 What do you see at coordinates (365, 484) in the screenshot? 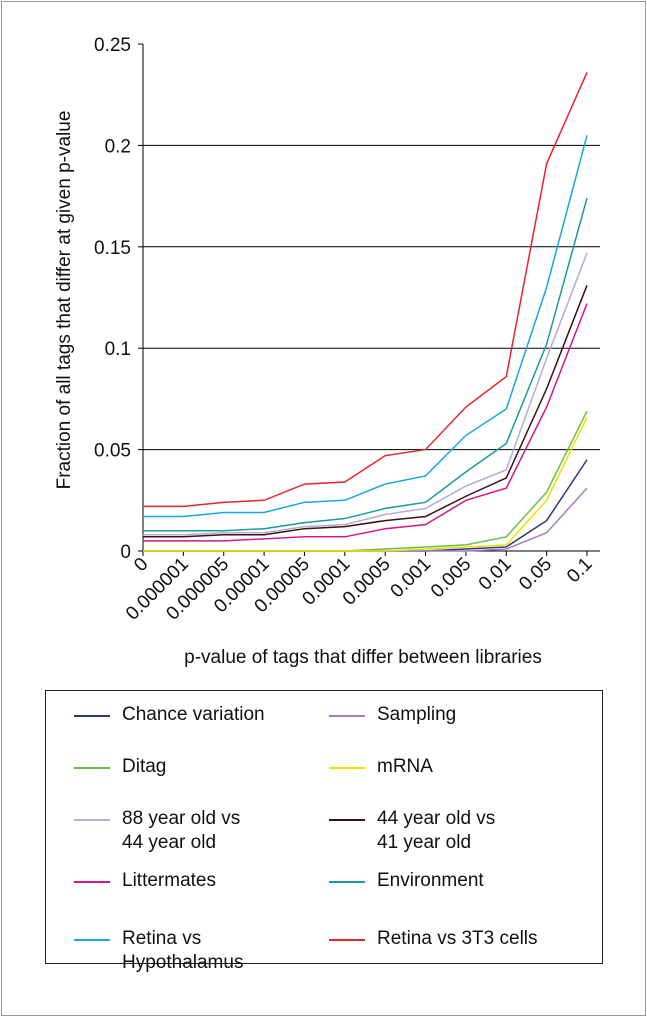
I see `series-line` at bounding box center [365, 484].